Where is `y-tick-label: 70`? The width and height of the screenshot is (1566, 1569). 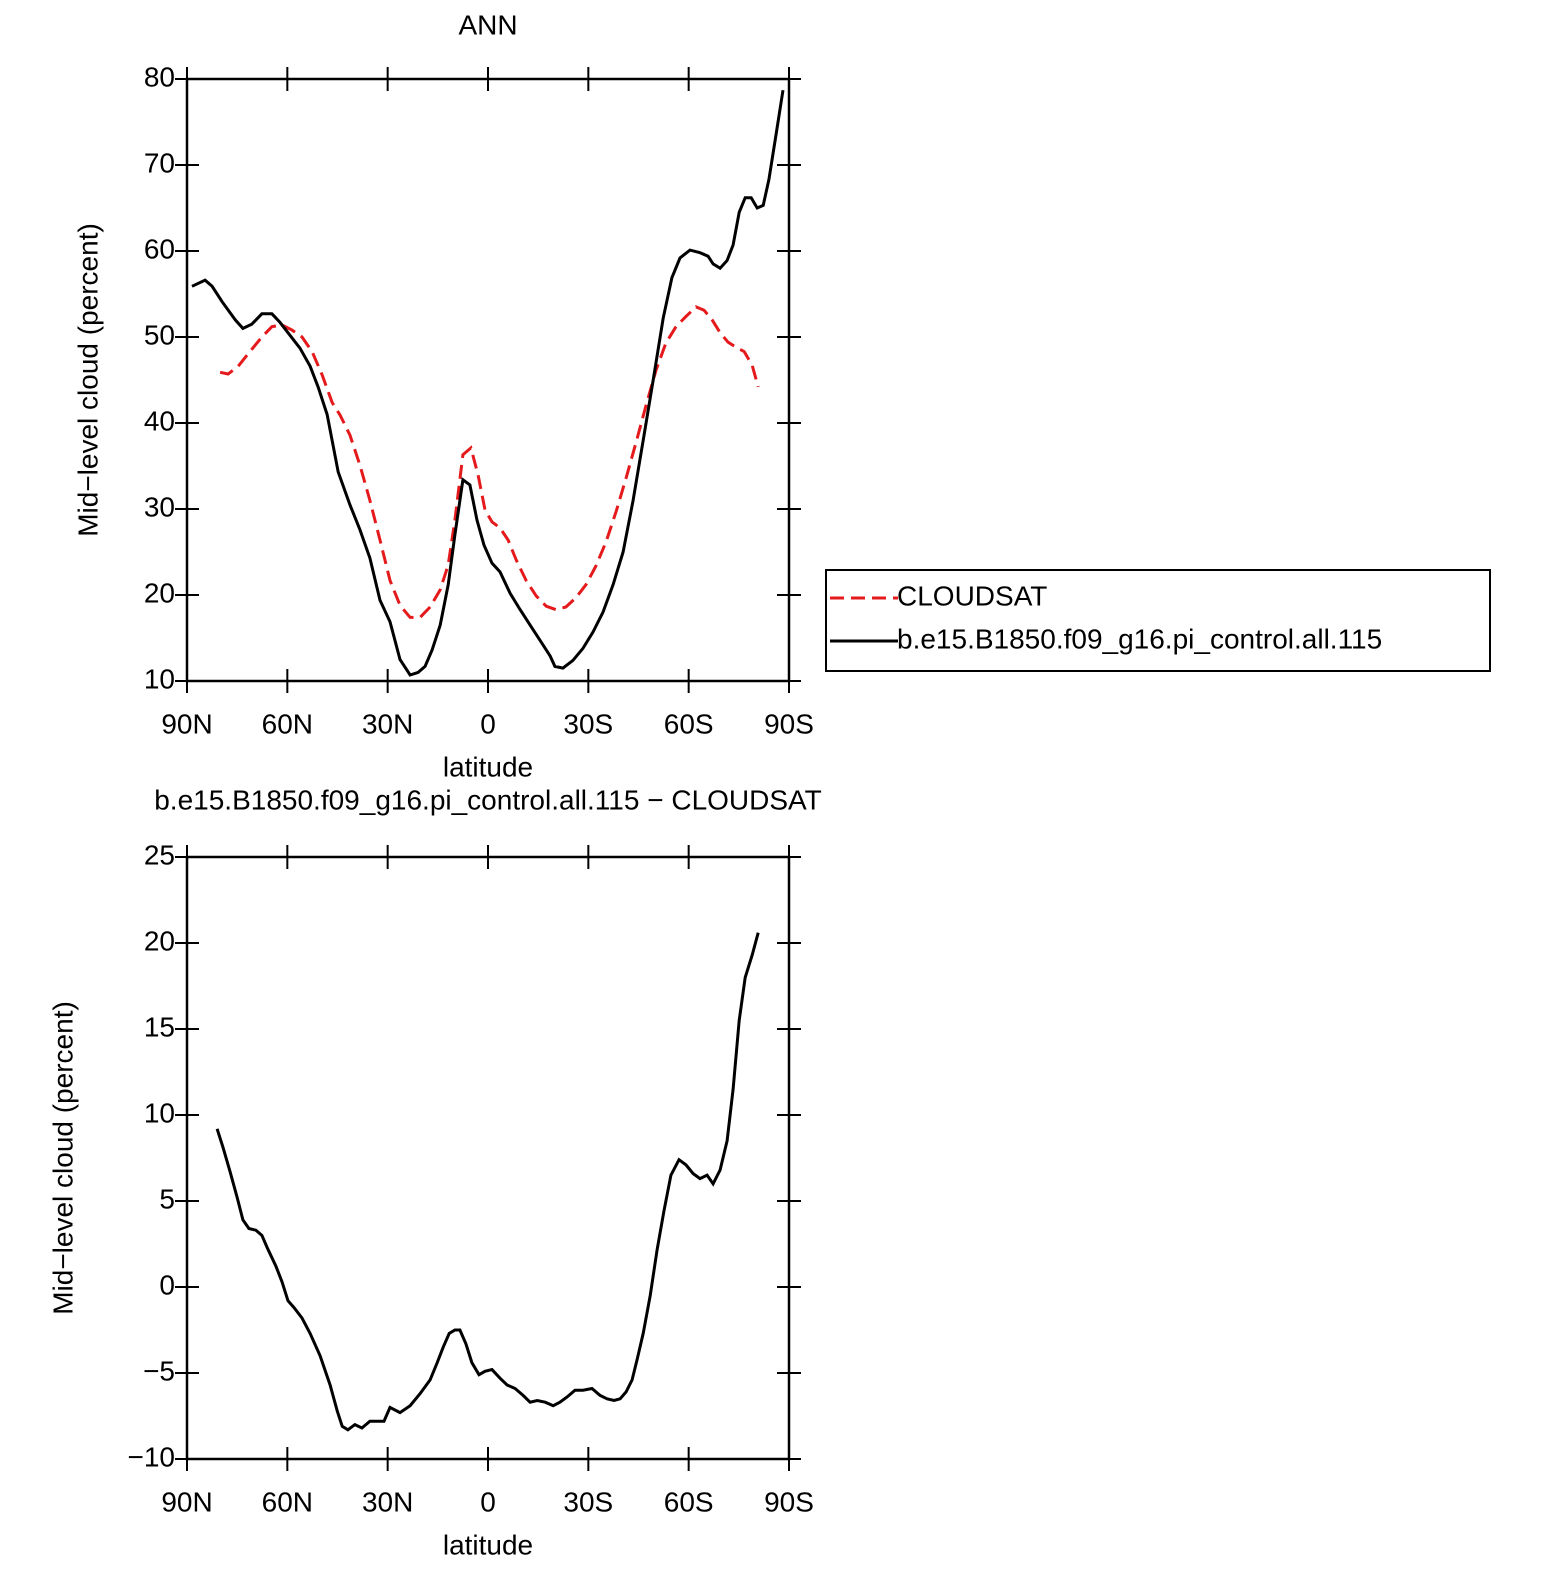
y-tick-label: 70 is located at coordinates (159, 162).